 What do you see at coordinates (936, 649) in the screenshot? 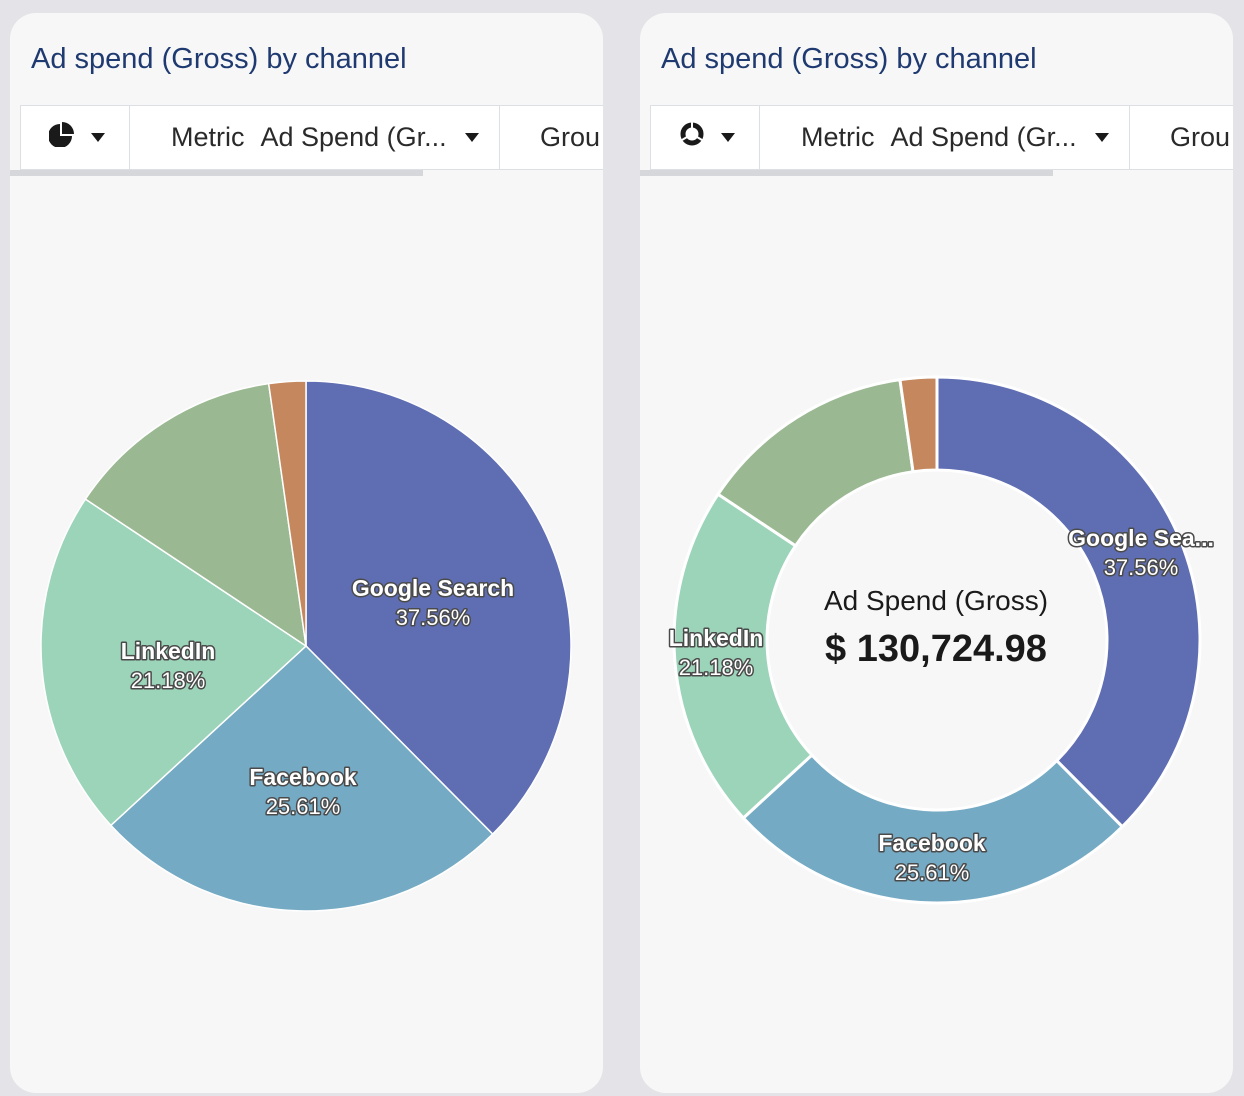
I see `donut-center-value: $ 130,724.98` at bounding box center [936, 649].